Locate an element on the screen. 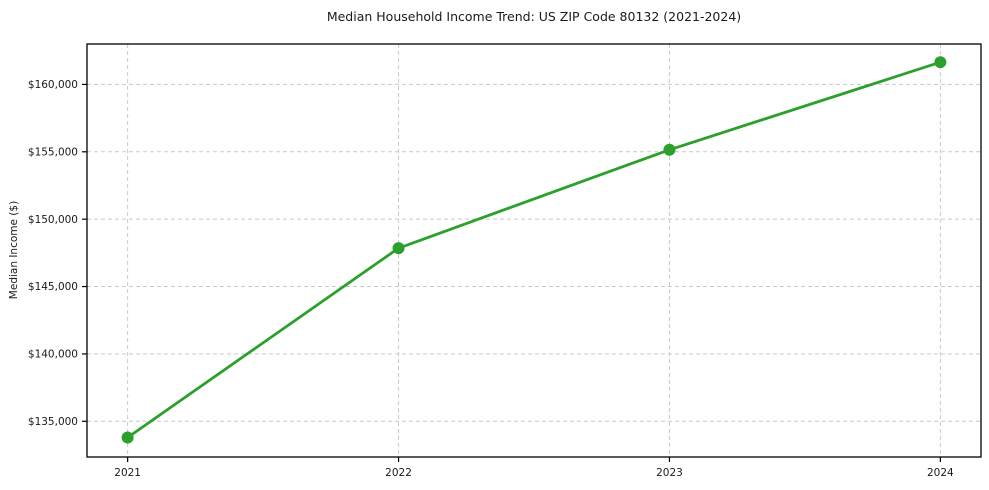  x-tick-label: 2024 is located at coordinates (940, 473).